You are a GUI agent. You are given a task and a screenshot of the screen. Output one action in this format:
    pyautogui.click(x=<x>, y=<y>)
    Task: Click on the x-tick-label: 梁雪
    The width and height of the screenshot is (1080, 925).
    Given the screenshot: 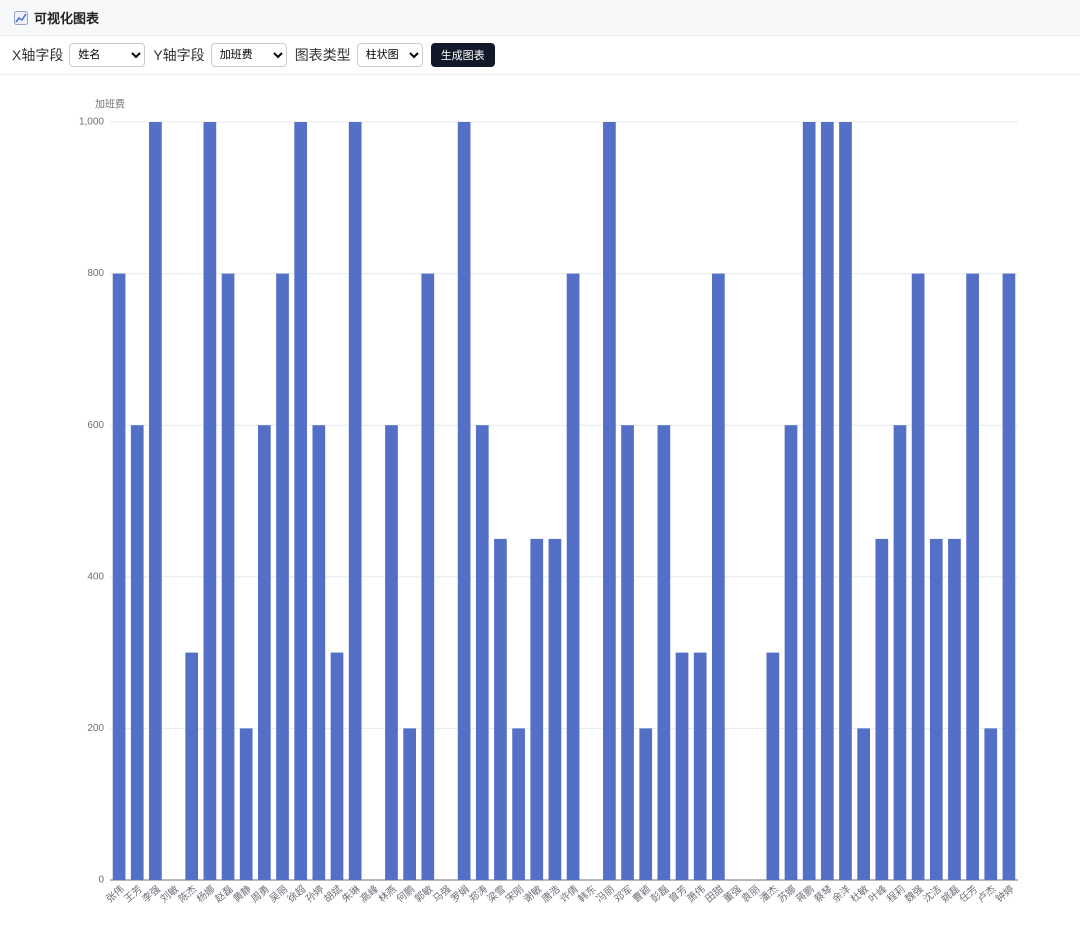 What is the action you would take?
    pyautogui.click(x=496, y=893)
    